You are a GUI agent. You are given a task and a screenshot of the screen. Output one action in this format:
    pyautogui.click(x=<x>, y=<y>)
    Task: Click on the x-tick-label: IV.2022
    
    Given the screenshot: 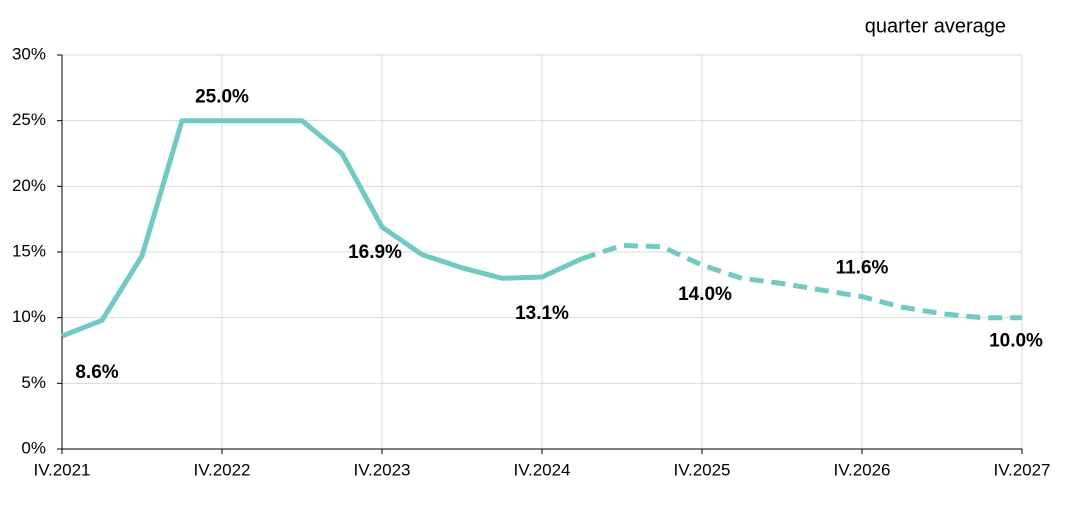 What is the action you would take?
    pyautogui.click(x=221, y=469)
    